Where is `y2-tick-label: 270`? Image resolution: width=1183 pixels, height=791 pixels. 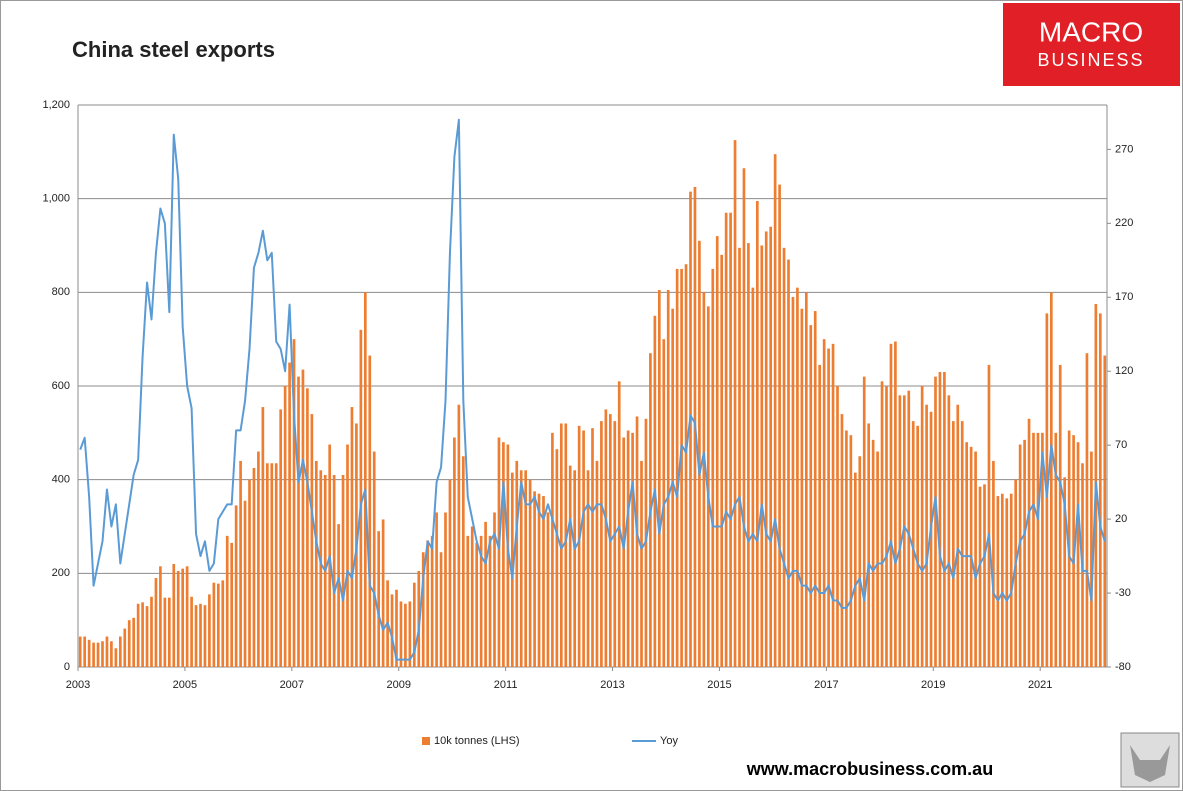 y2-tick-label: 270 is located at coordinates (1124, 149).